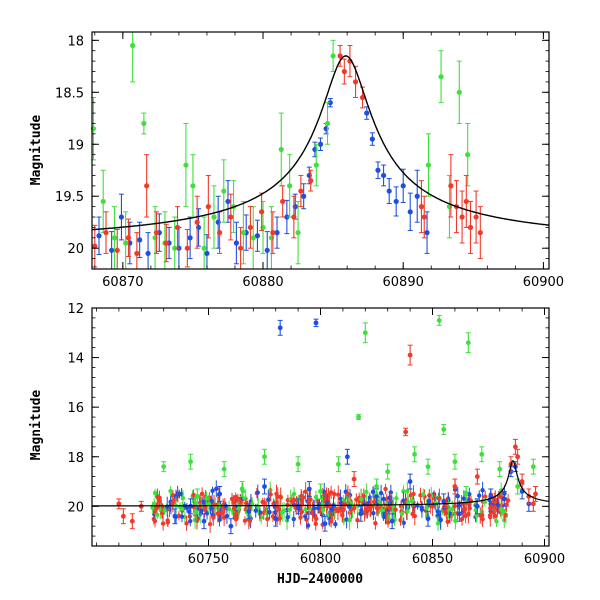  What do you see at coordinates (75, 408) in the screenshot?
I see `y-tick-label: 16` at bounding box center [75, 408].